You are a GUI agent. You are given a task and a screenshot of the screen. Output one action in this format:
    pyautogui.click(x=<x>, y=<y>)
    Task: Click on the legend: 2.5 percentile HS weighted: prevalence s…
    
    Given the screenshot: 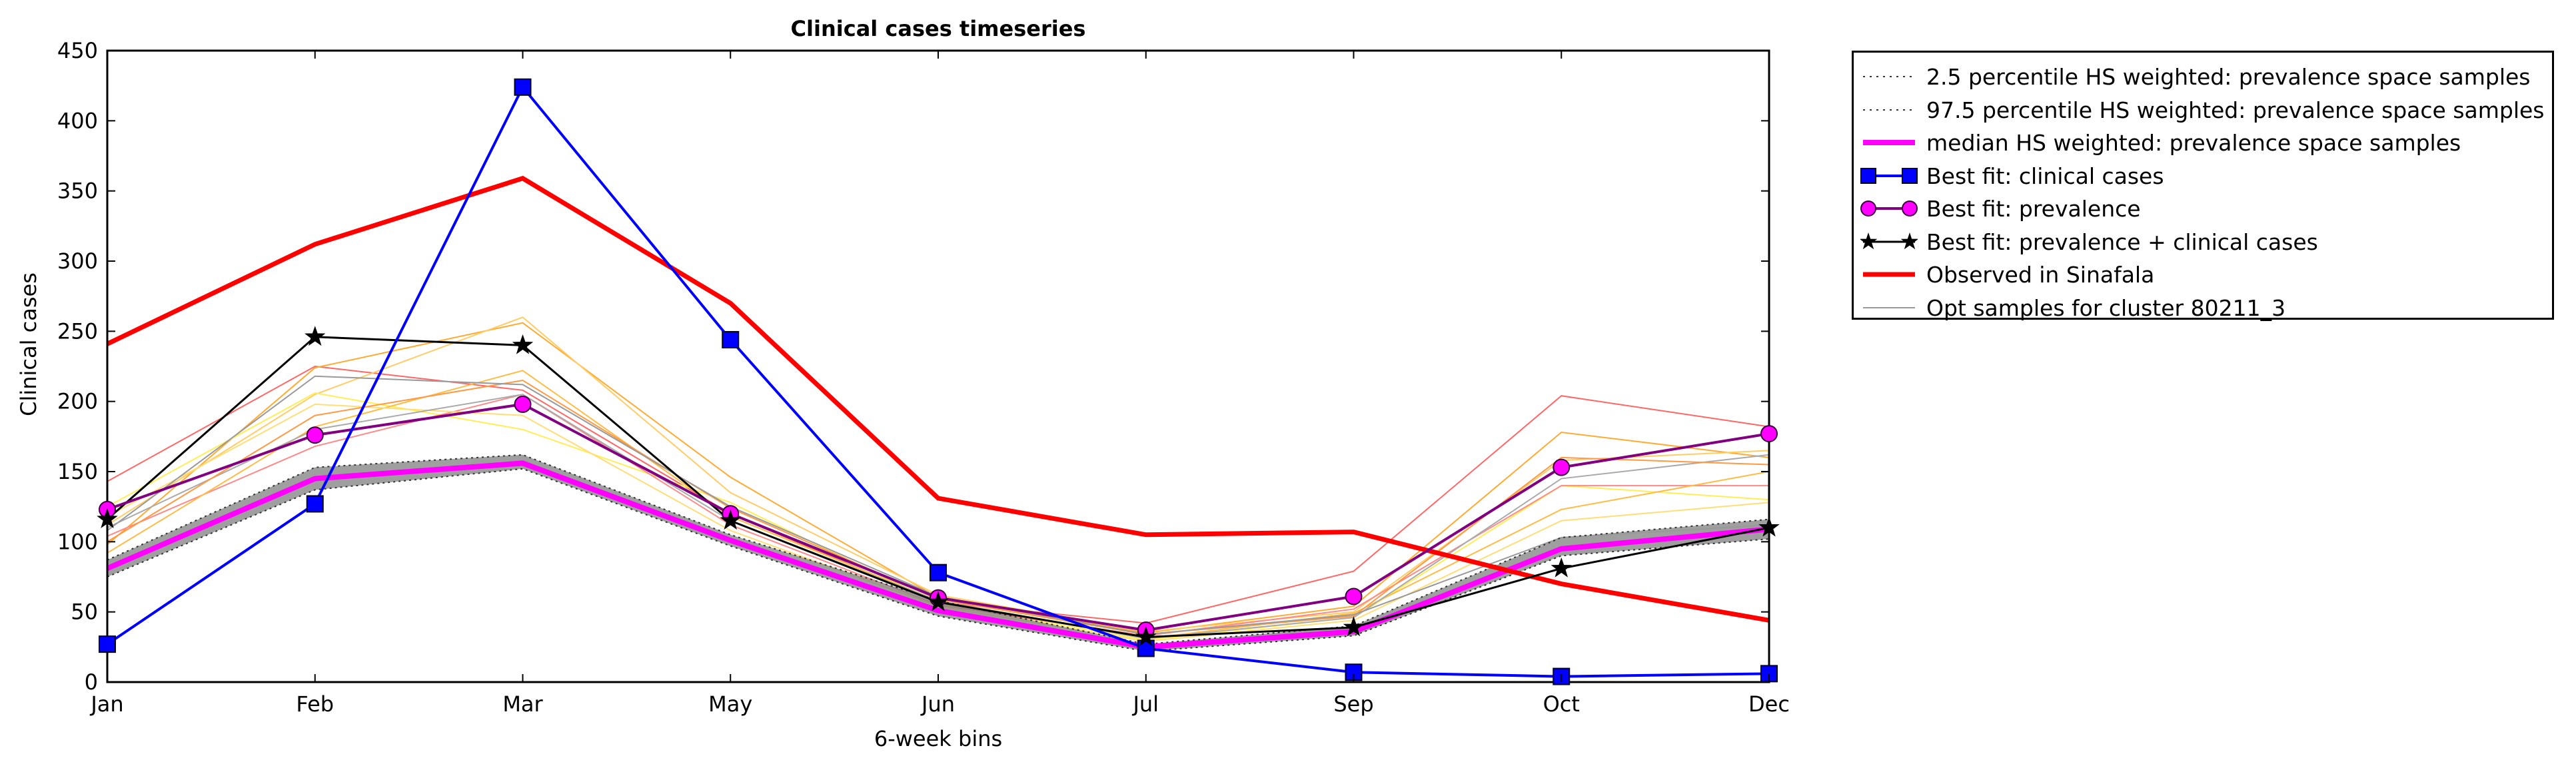 What is the action you would take?
    pyautogui.click(x=2203, y=186)
    